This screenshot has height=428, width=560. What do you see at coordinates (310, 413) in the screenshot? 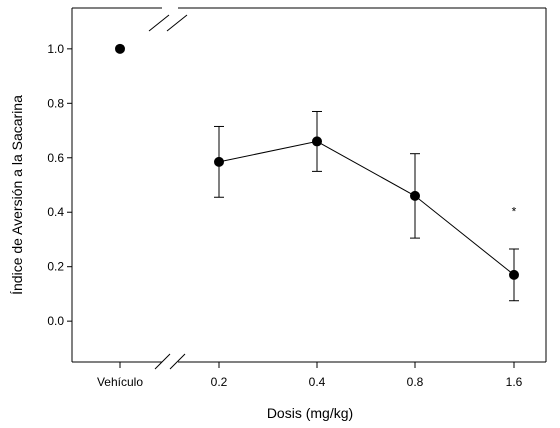
I see `x-axis-label: Dosis (mg/kg)` at bounding box center [310, 413].